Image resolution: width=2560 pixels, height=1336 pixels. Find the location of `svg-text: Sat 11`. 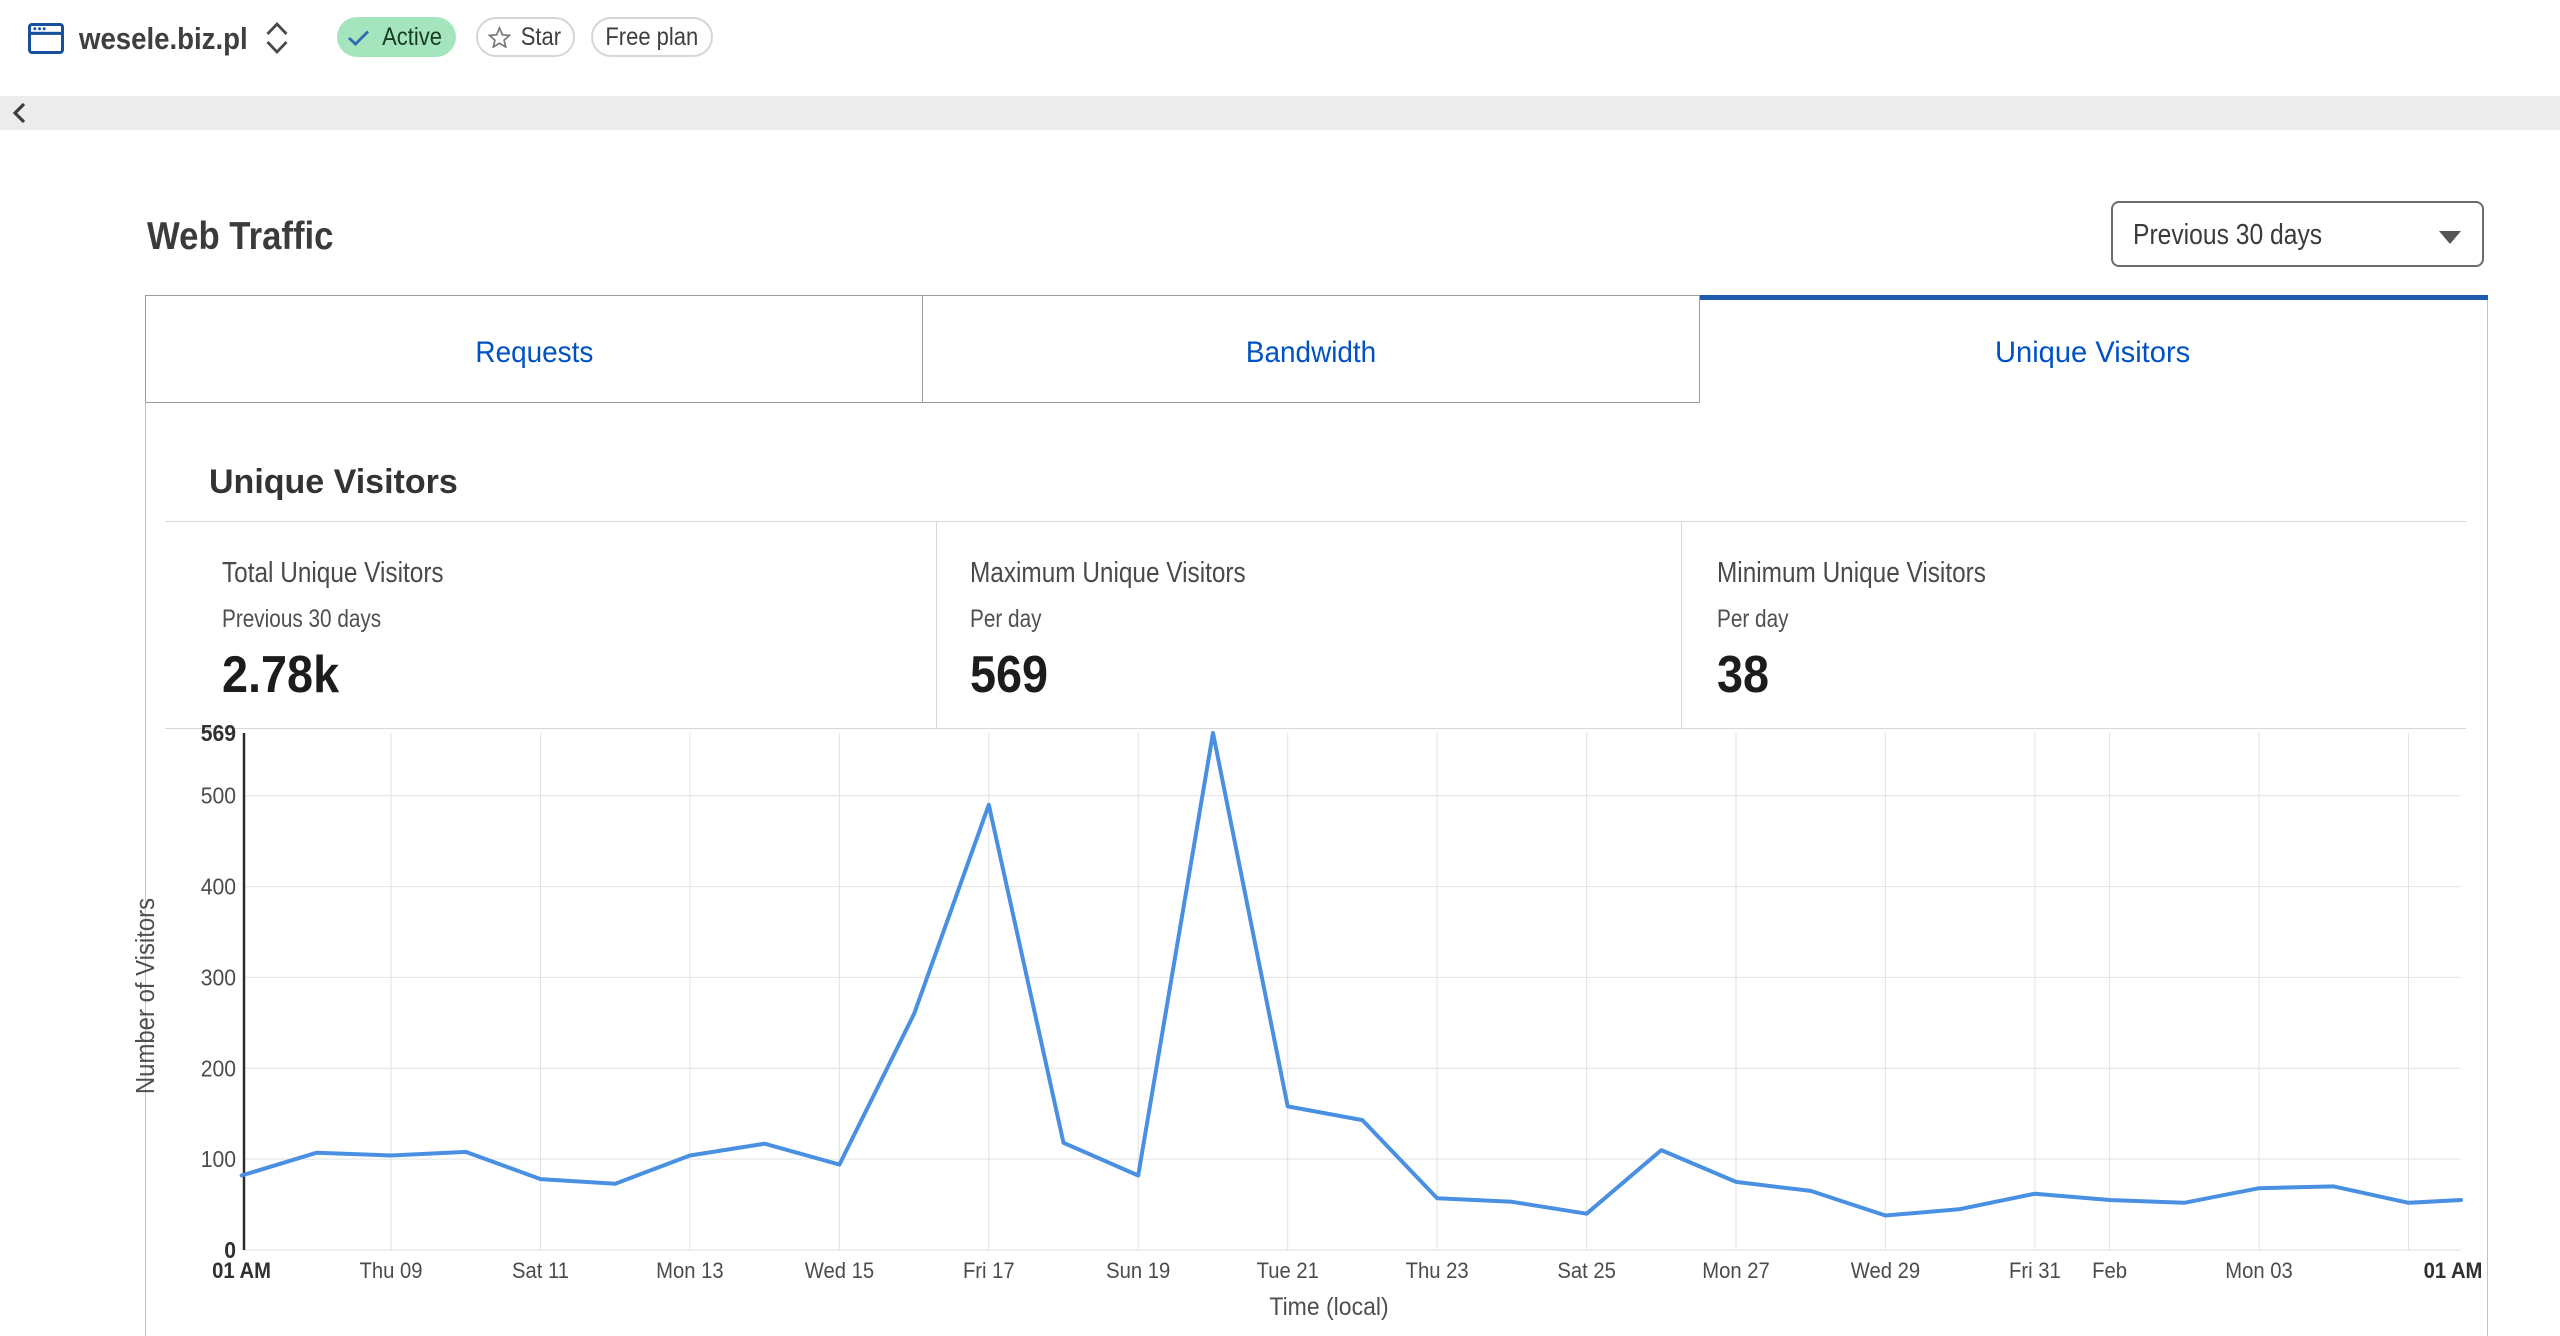

svg-text: Sat 11 is located at coordinates (540, 1271).